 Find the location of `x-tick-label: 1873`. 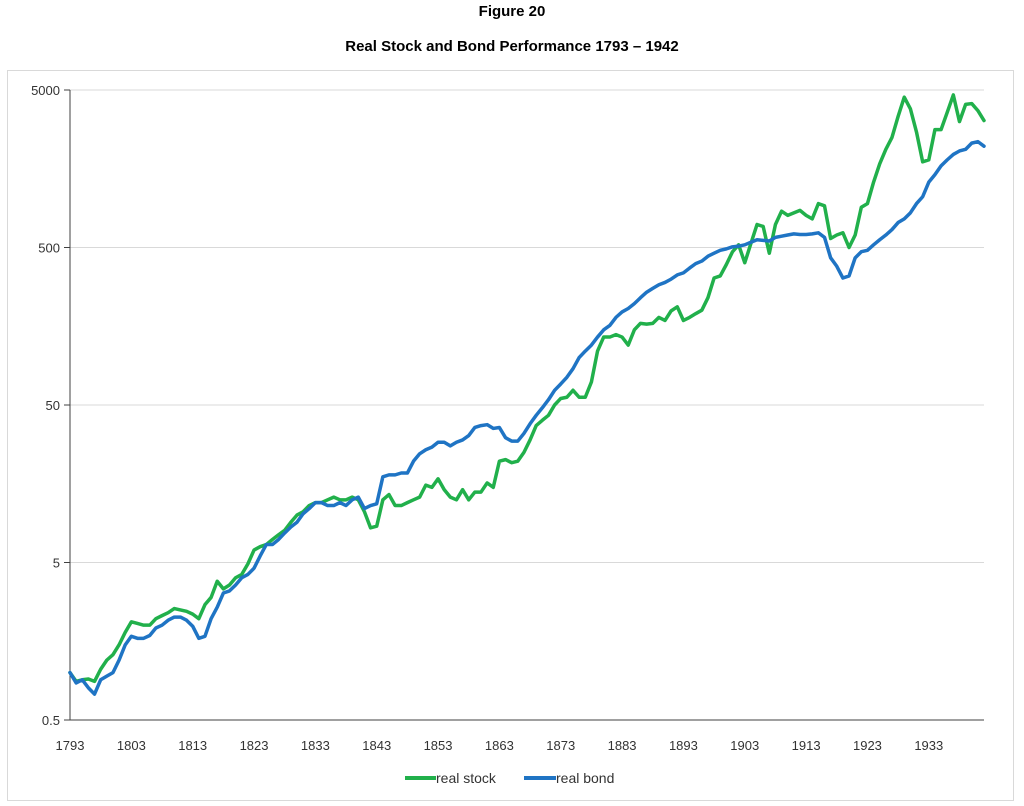

x-tick-label: 1873 is located at coordinates (560, 745).